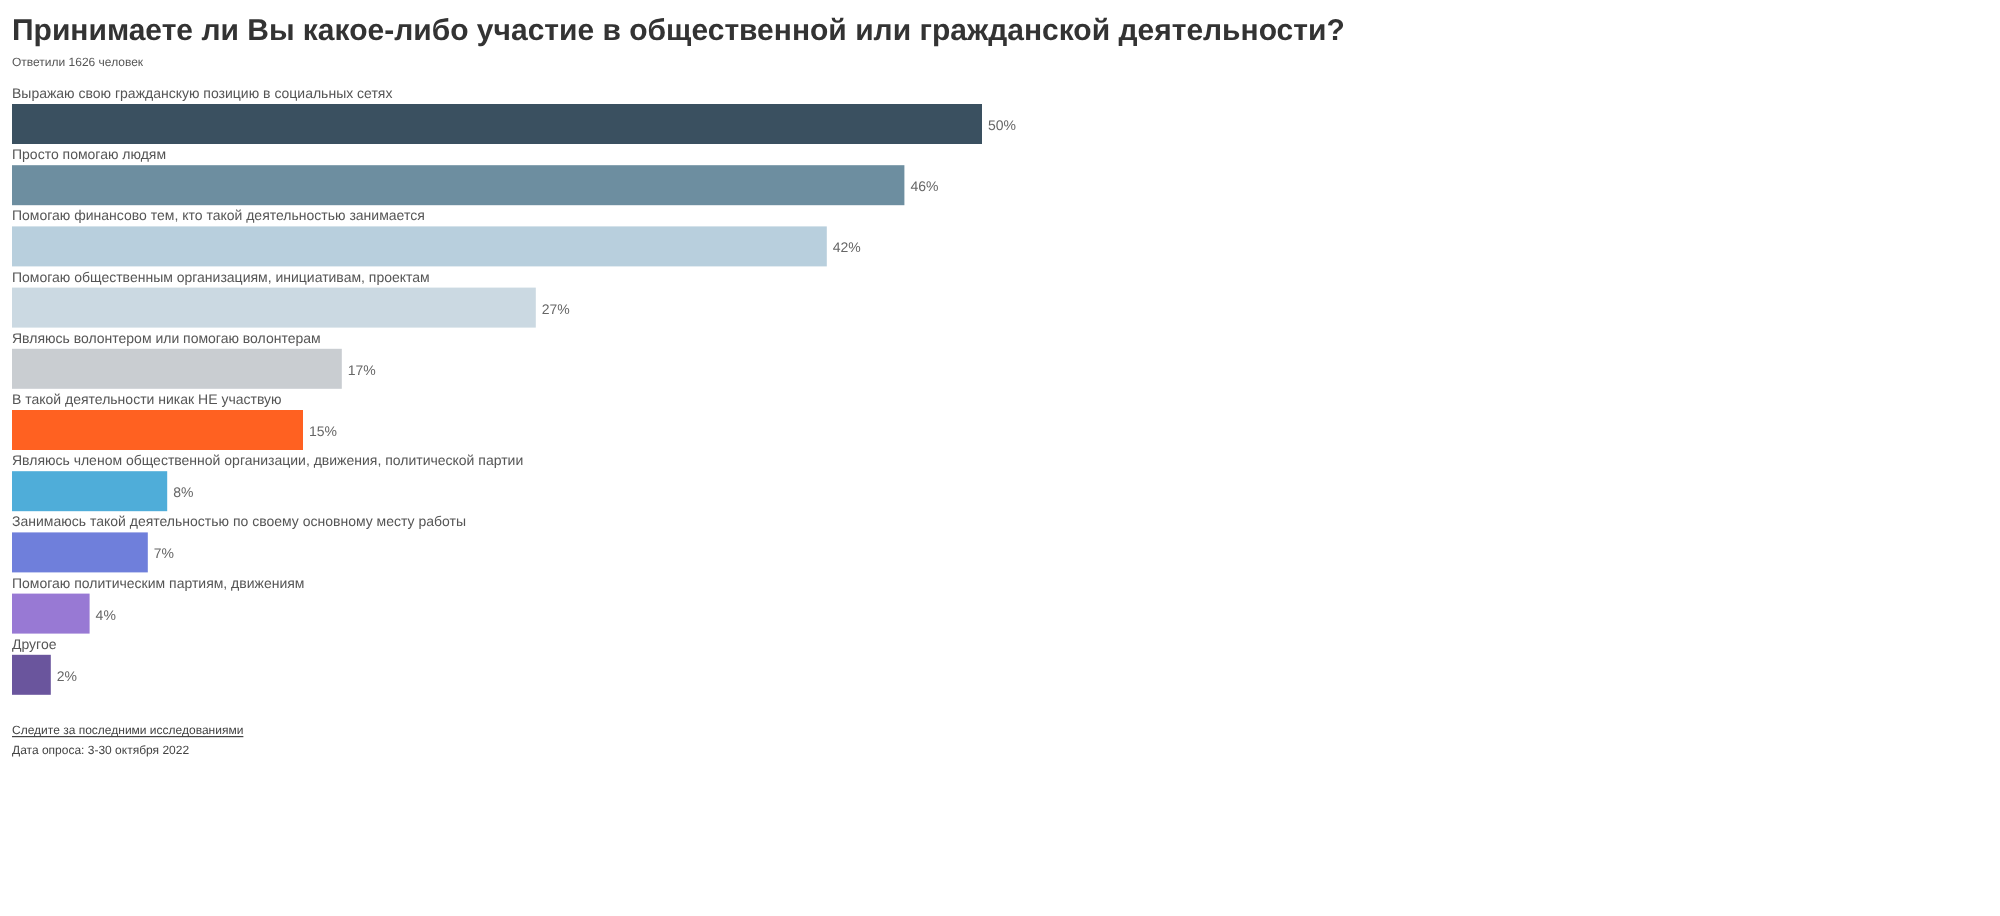 The height and width of the screenshot is (916, 2000). What do you see at coordinates (678, 31) in the screenshot?
I see `chart-title: Принимаете ли Вы какое-либо участие в общественной или гражданской деятельности?` at bounding box center [678, 31].